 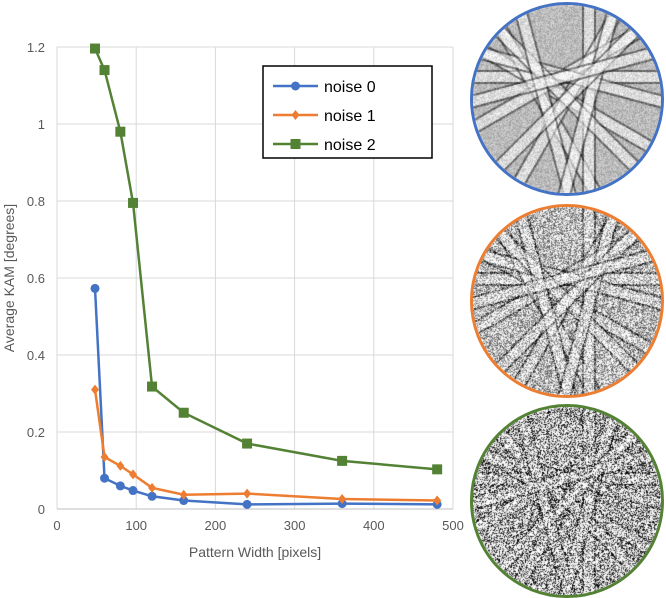 I want to click on x-tick-label: 500, so click(x=453, y=525).